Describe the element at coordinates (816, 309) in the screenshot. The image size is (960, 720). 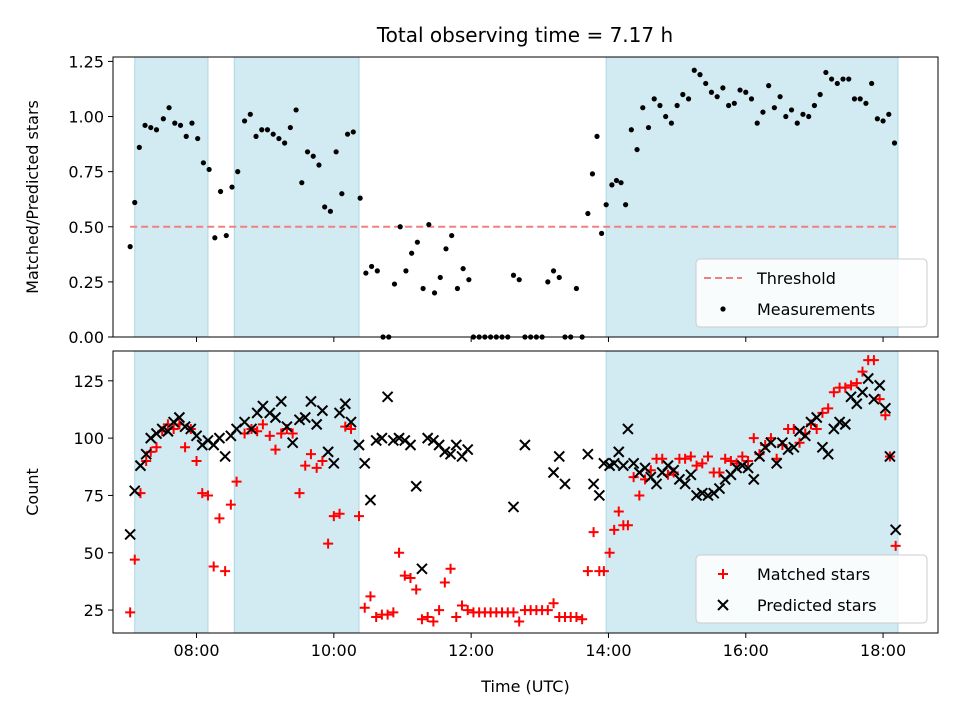
I see `legend-measurements-label: Measurements` at that location.